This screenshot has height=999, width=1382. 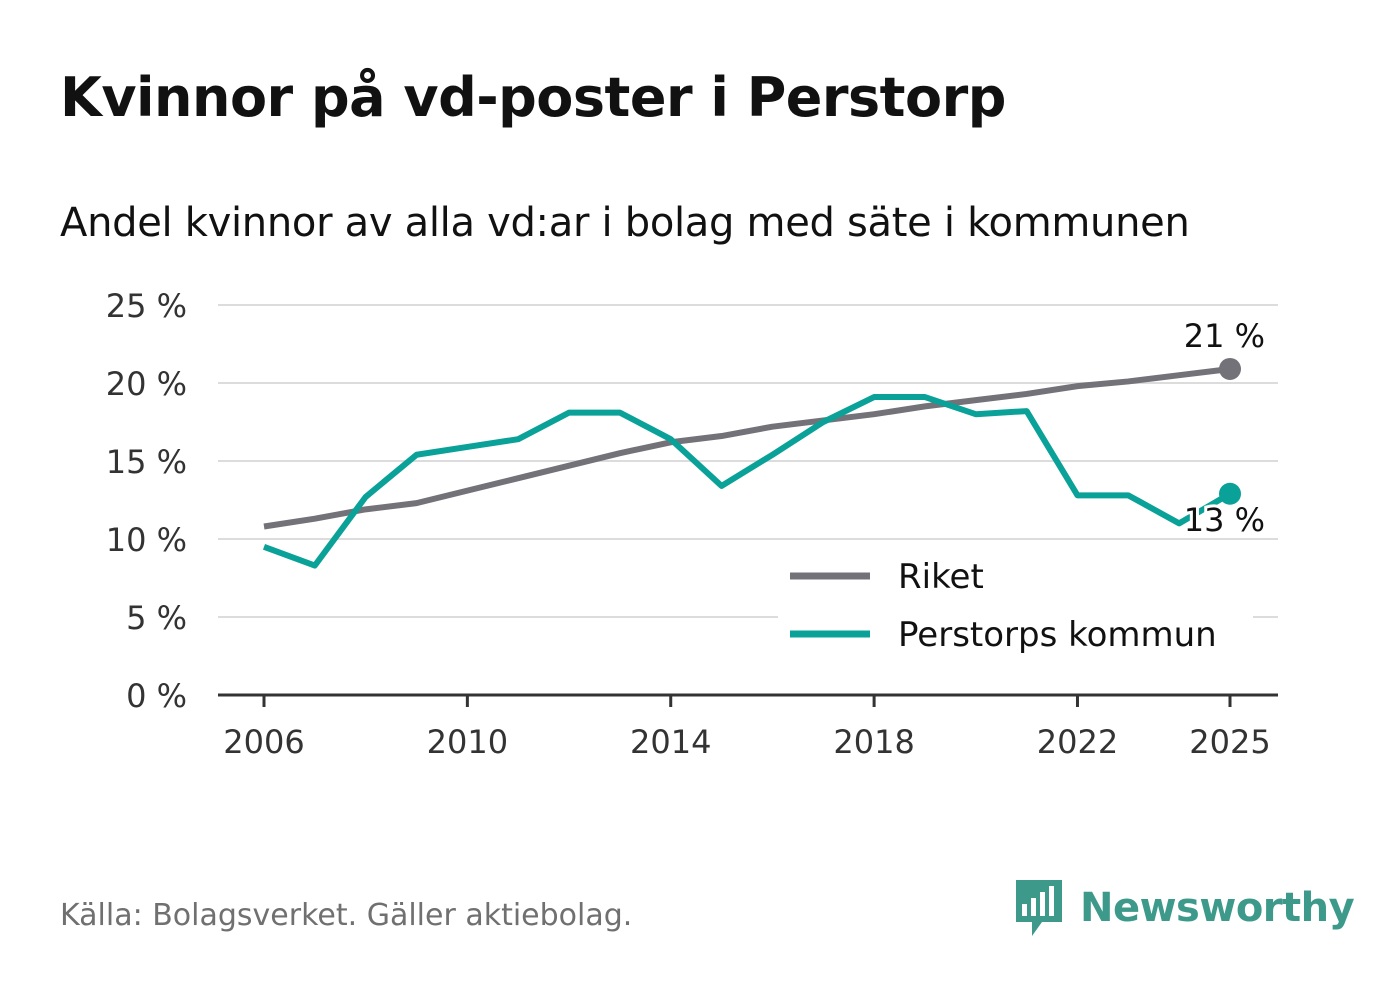 I want to click on newsworthy-logo-icon, so click(x=1039, y=908).